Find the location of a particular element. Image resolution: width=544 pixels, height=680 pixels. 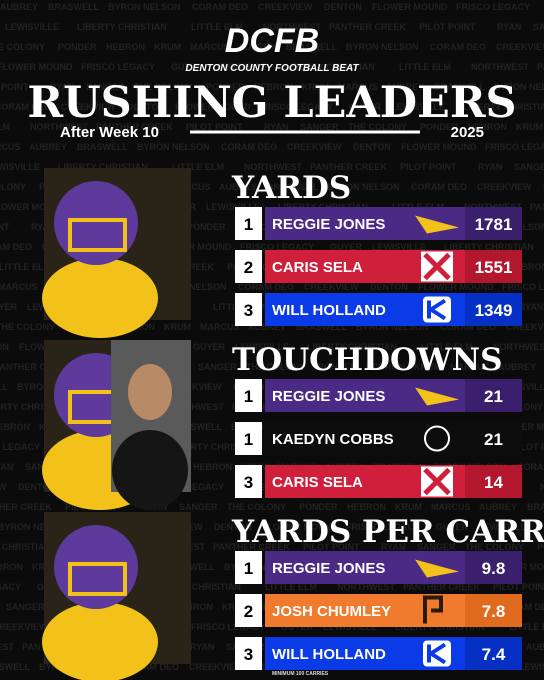

watermark: GUYER is located at coordinates (9, 307).